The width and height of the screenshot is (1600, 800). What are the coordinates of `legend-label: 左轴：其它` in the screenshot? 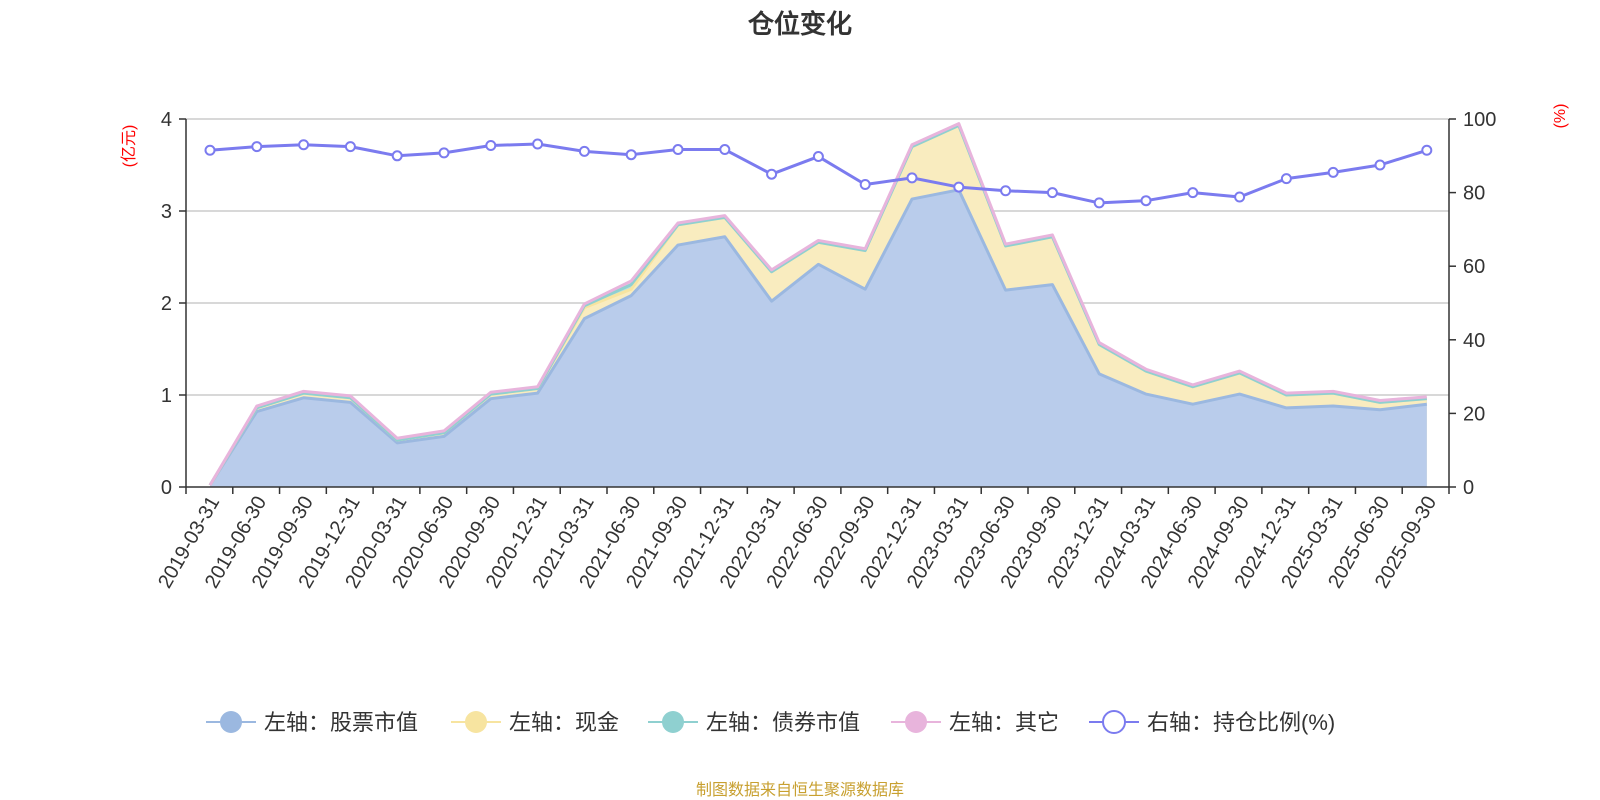 It's located at (1004, 722).